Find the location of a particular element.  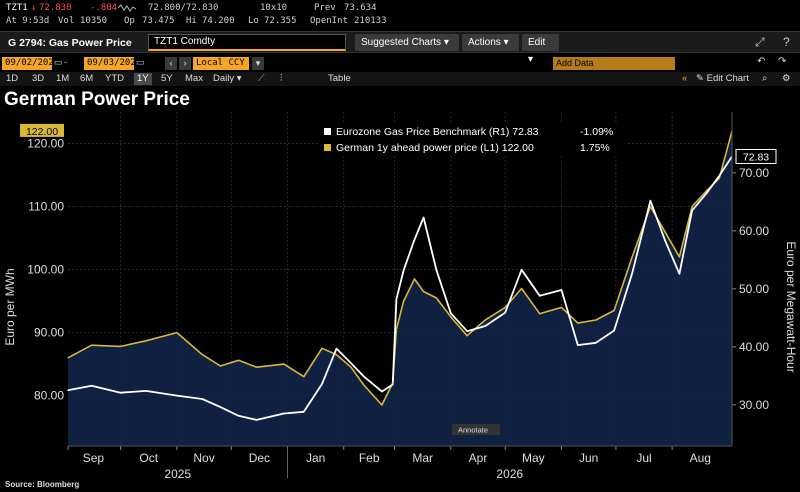

ticker-open-label: Op is located at coordinates (129, 21).